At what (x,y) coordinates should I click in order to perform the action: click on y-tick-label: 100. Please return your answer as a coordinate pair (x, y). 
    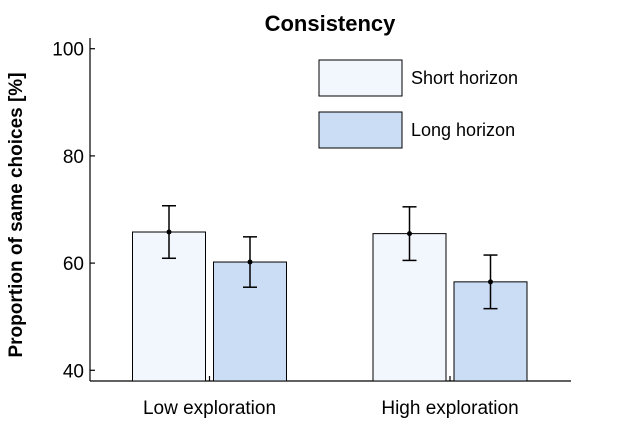
    Looking at the image, I should click on (68, 50).